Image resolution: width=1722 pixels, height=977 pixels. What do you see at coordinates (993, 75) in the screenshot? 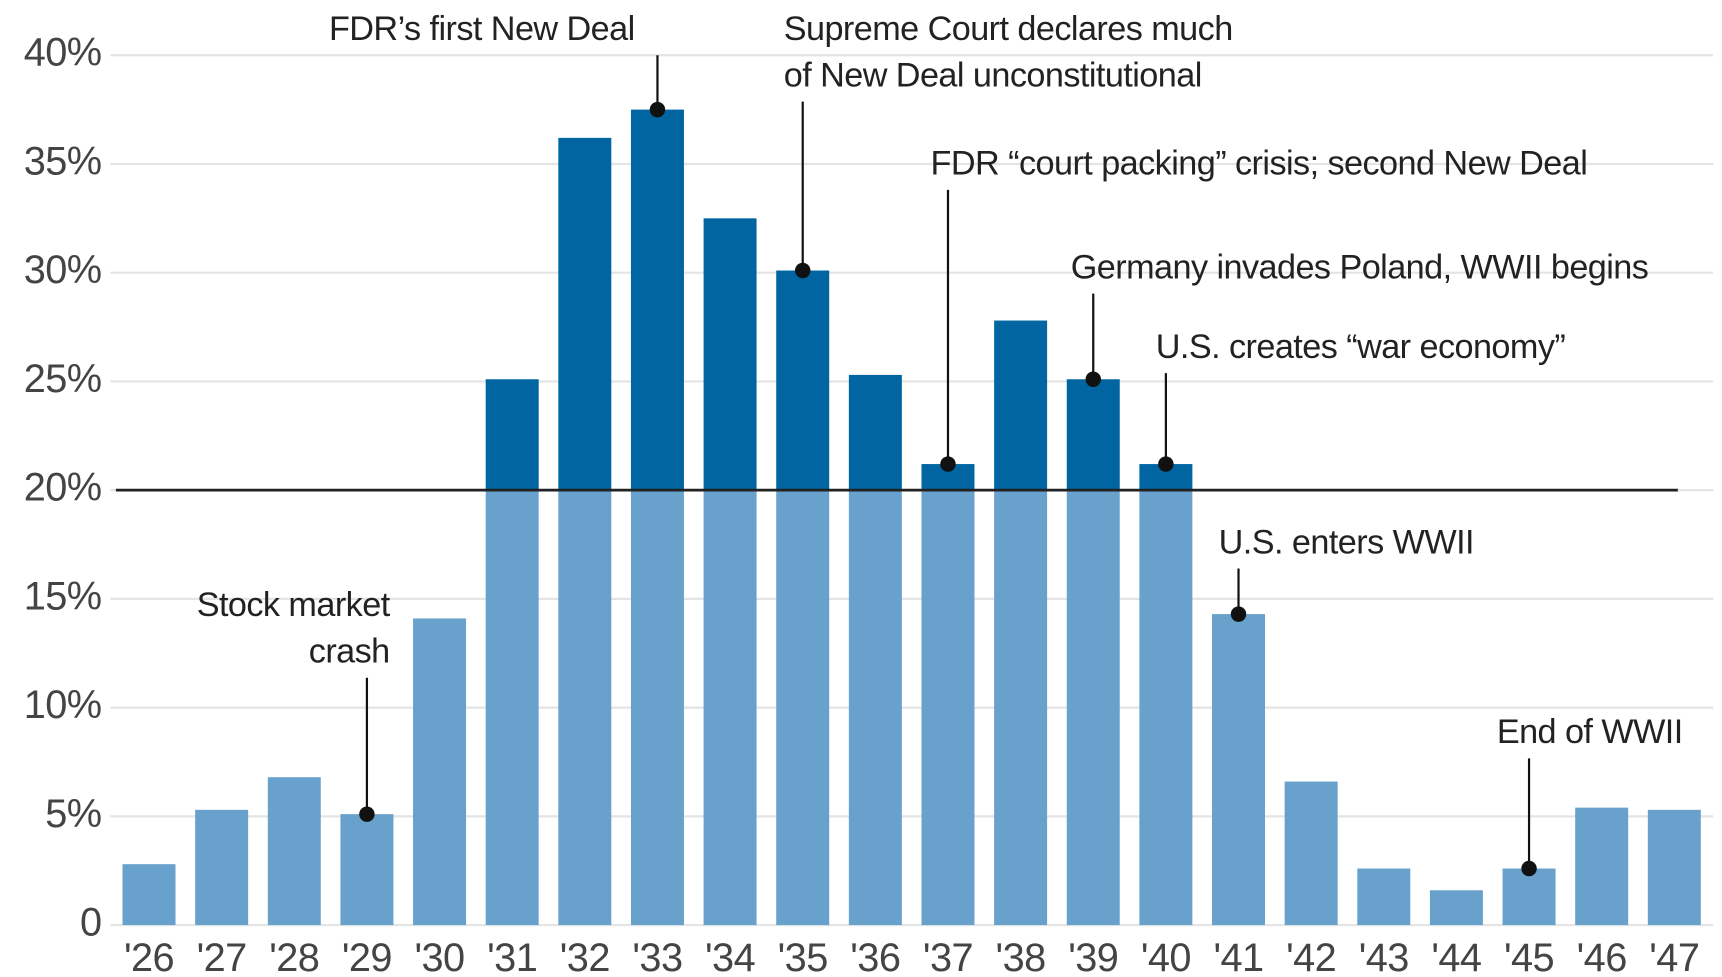
I see `annotation-text: of New Deal unconstitutional` at bounding box center [993, 75].